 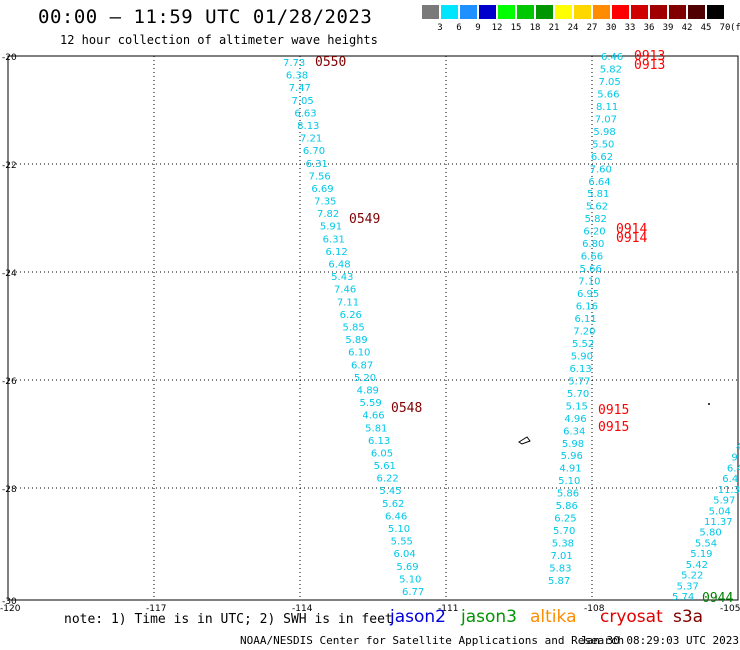 What do you see at coordinates (373, 416) in the screenshot?
I see `wave-height-value: 4.66` at bounding box center [373, 416].